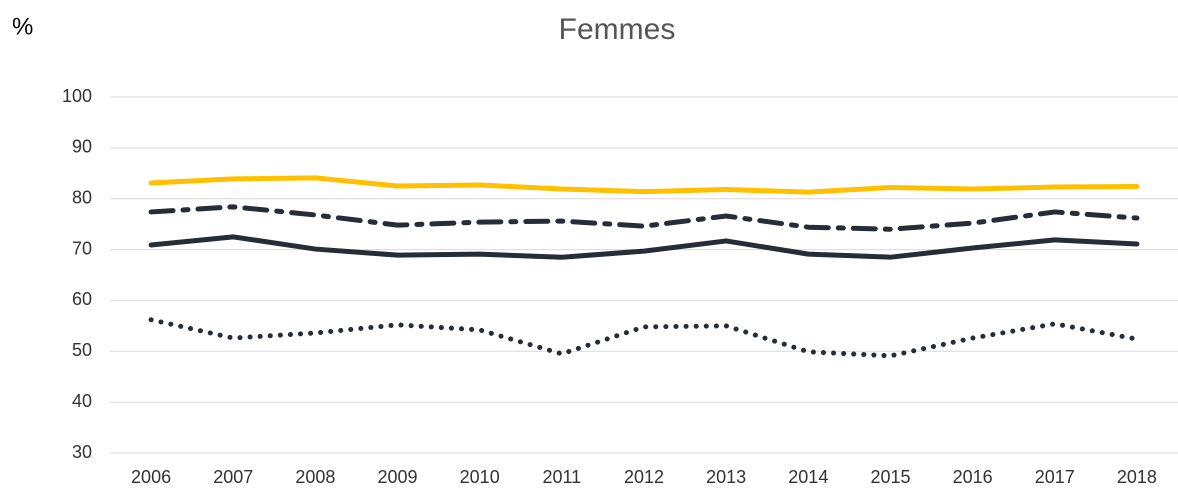 The image size is (1178, 495). I want to click on x-tick-label: 2017, so click(1055, 477).